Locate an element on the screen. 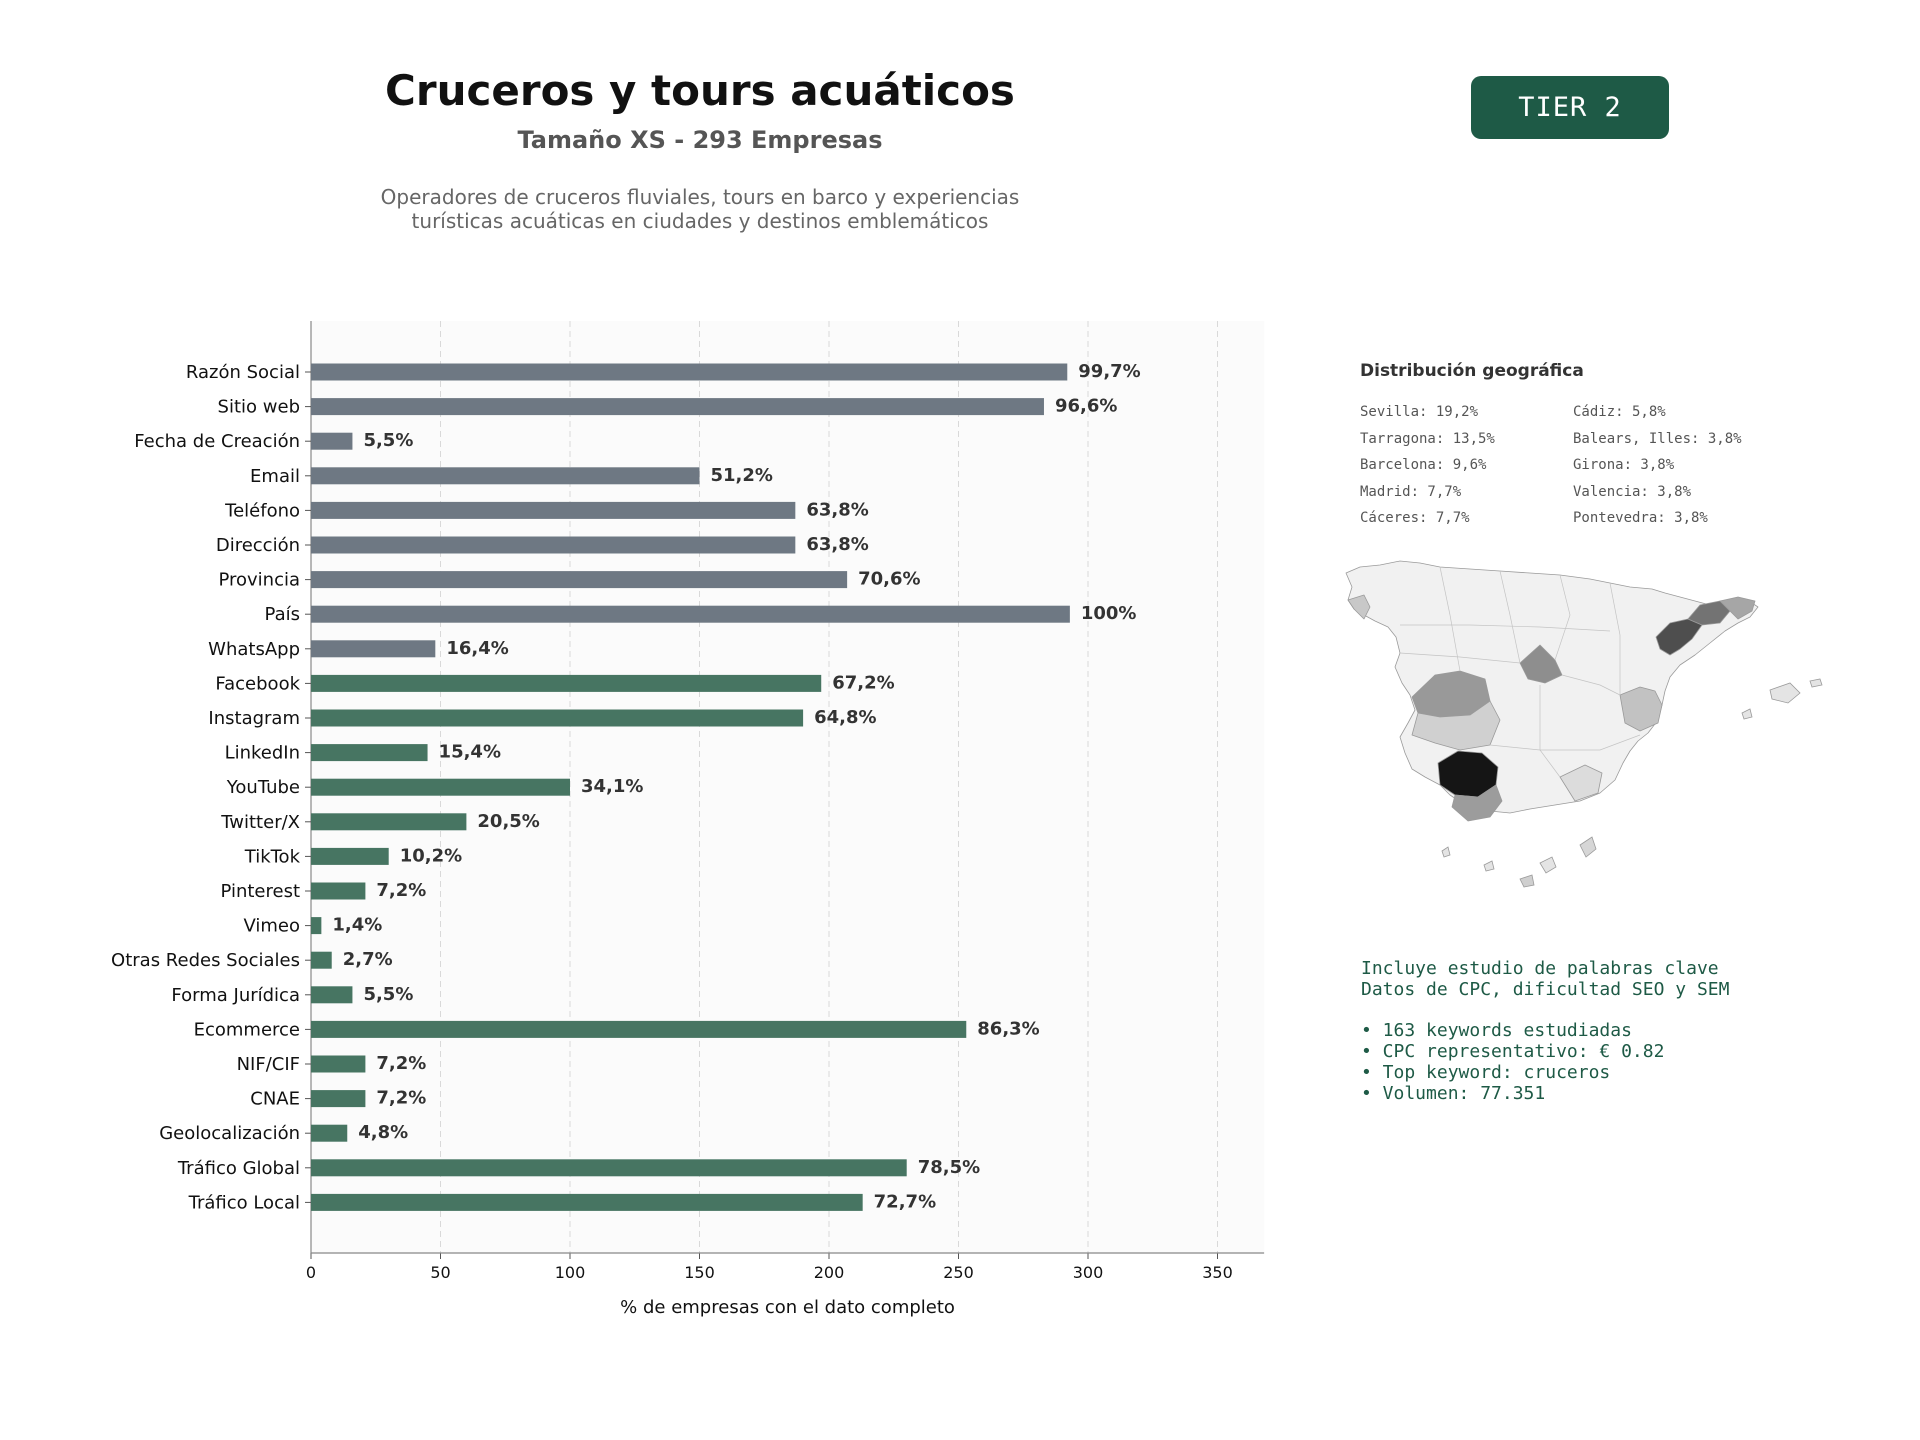 The height and width of the screenshot is (1440, 1920). spain-map is located at coordinates (1584, 724).